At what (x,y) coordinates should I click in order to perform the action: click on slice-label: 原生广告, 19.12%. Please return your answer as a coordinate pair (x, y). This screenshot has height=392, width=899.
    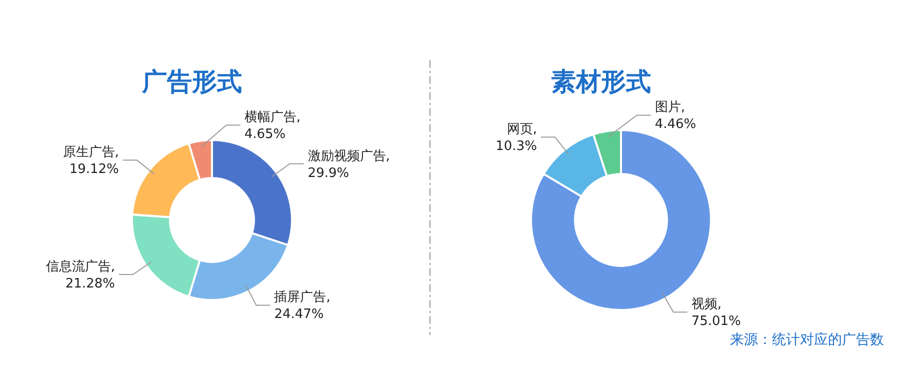
    Looking at the image, I should click on (90, 161).